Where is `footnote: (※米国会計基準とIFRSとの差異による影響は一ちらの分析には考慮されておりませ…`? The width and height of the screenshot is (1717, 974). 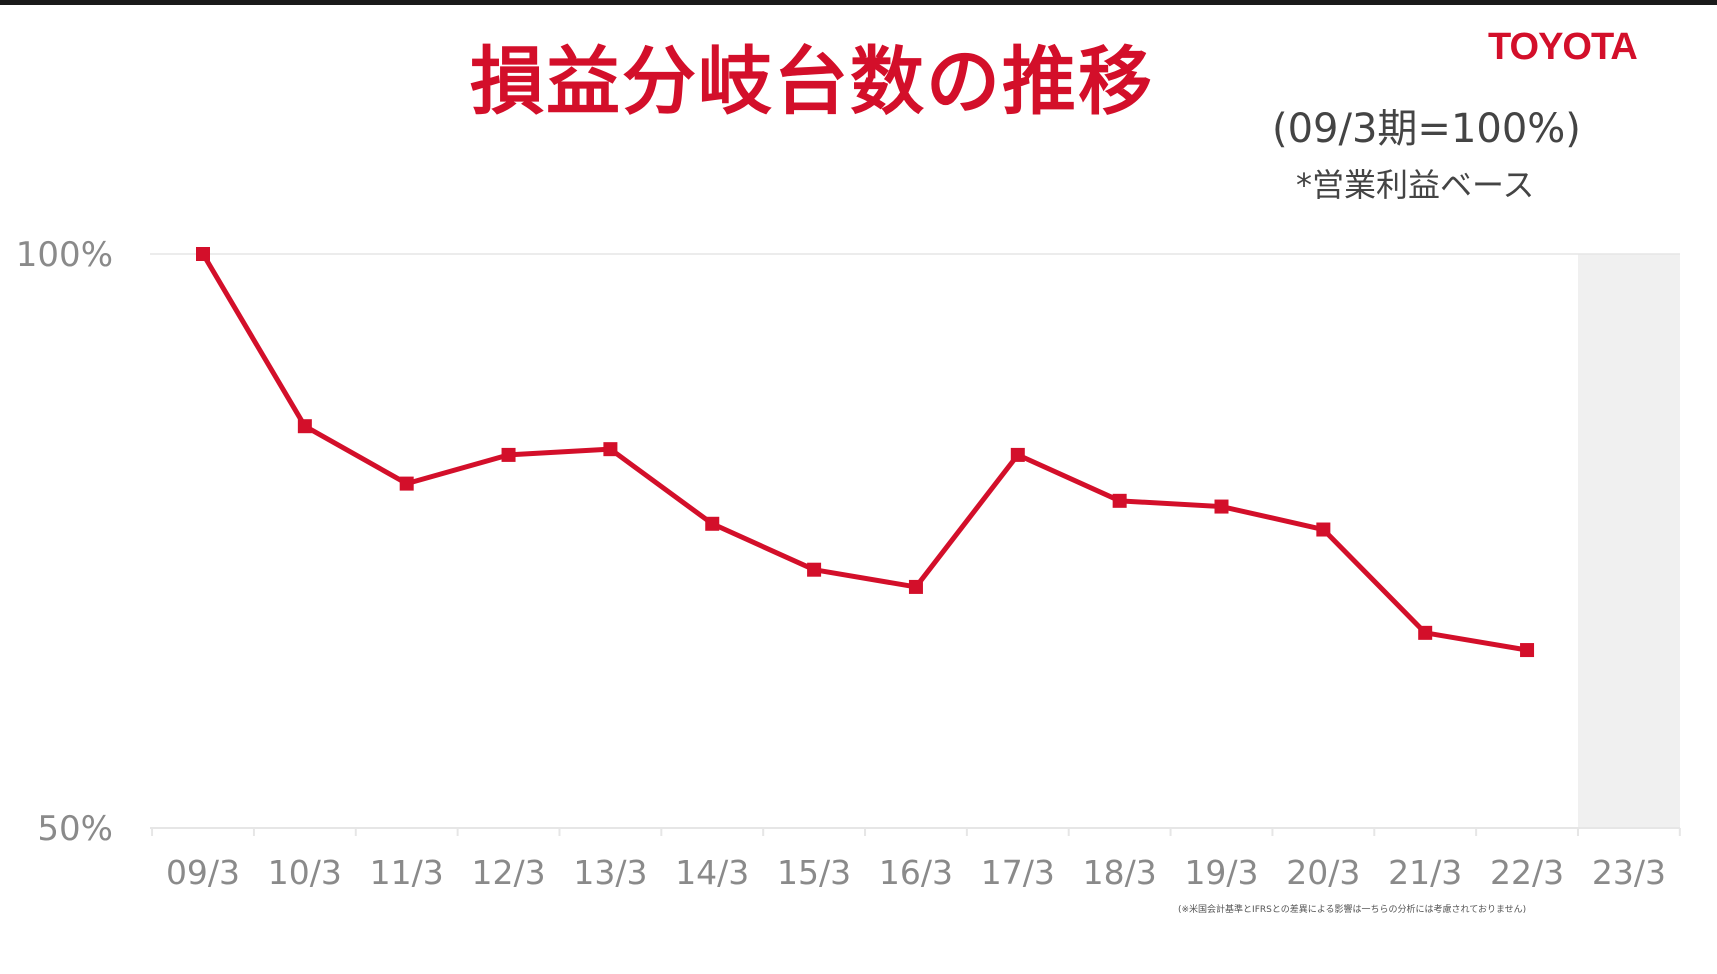
footnote: (※米国会計基準とIFRSとの差異による影響は一ちらの分析には考慮されておりませ… is located at coordinates (1352, 910).